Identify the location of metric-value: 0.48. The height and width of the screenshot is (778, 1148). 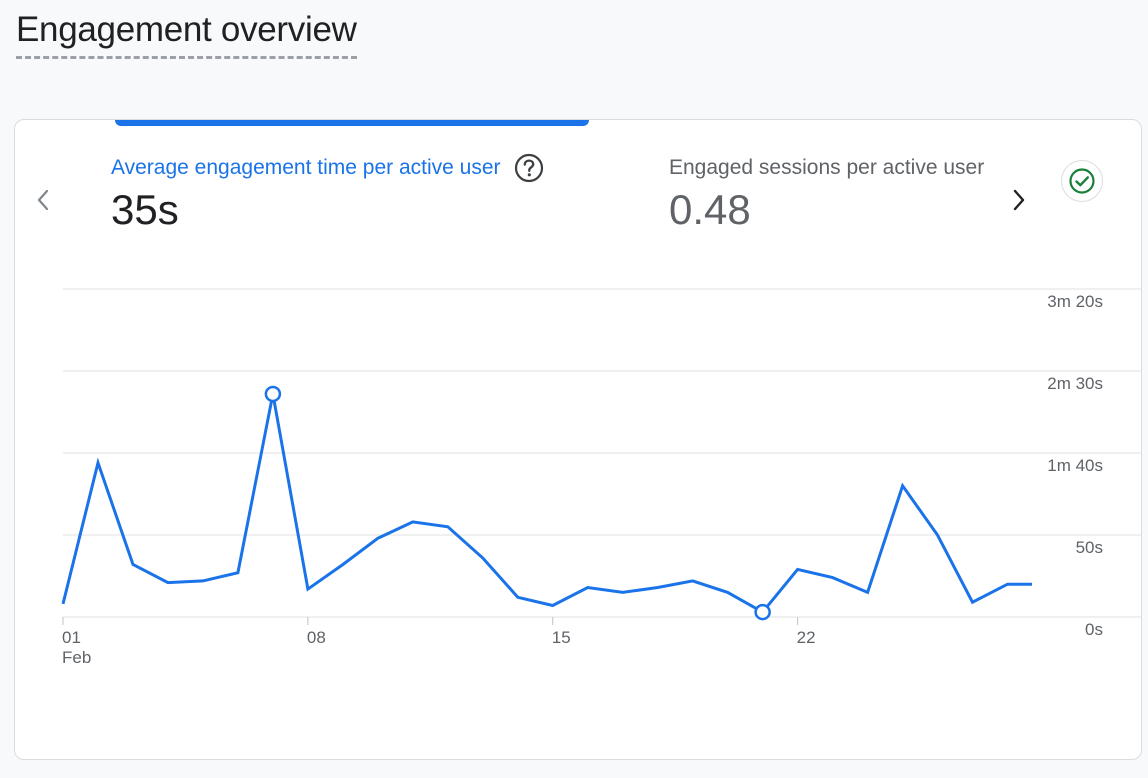
(710, 209).